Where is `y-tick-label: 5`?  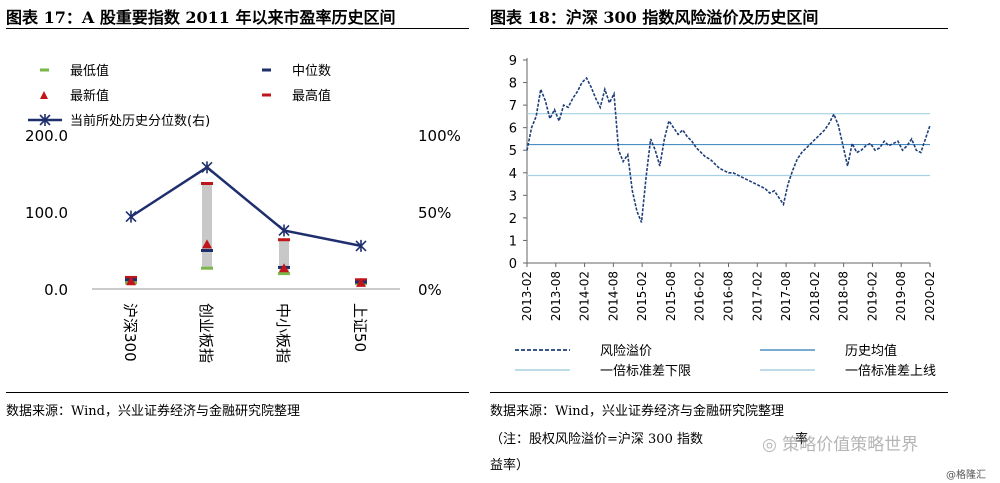
y-tick-label: 5 is located at coordinates (513, 151).